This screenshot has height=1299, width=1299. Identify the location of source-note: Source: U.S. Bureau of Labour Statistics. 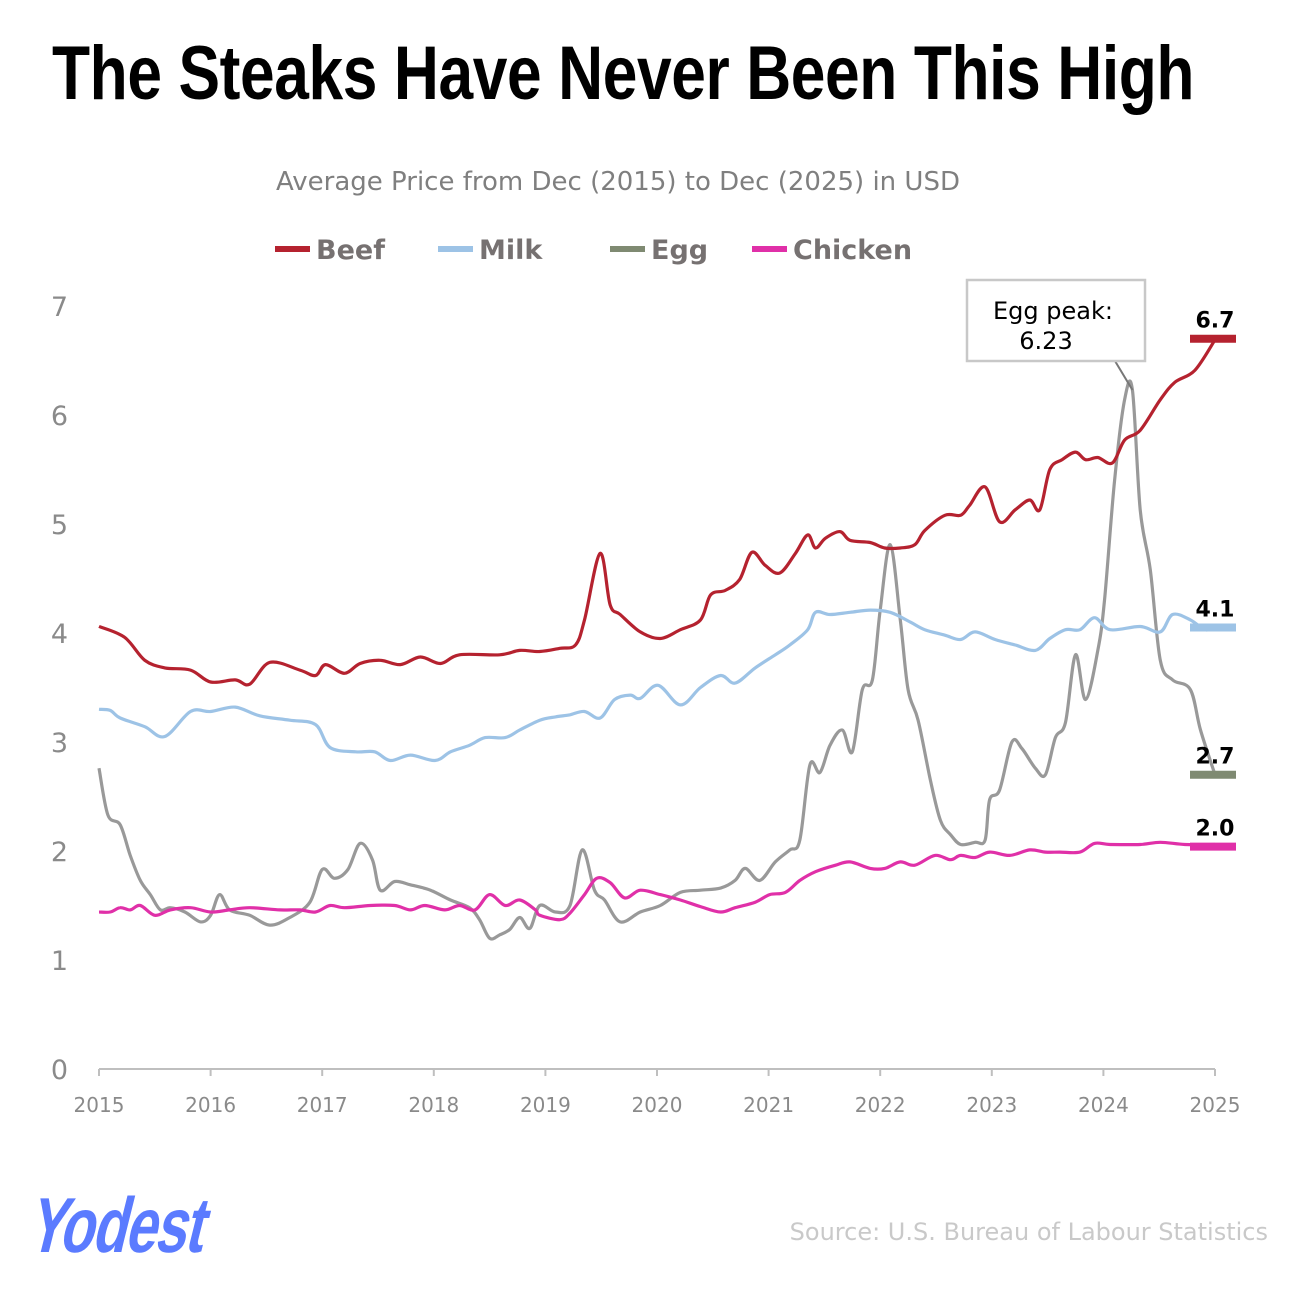
(1029, 1232).